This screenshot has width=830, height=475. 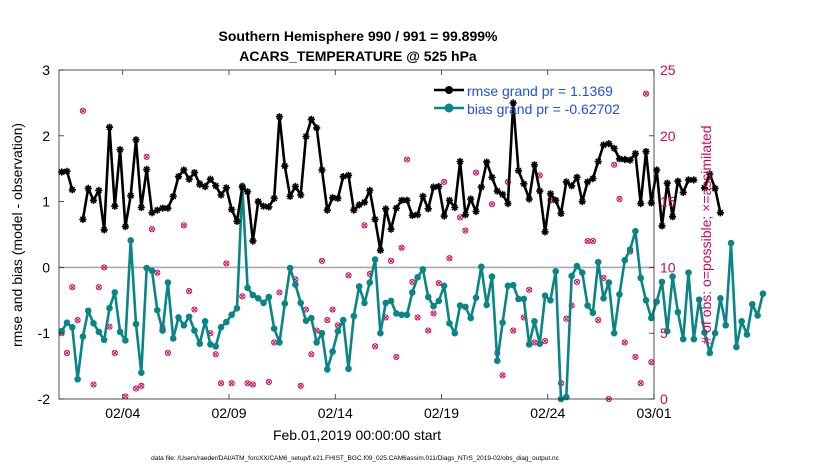 I want to click on y-tick-label: 3, so click(x=46, y=70).